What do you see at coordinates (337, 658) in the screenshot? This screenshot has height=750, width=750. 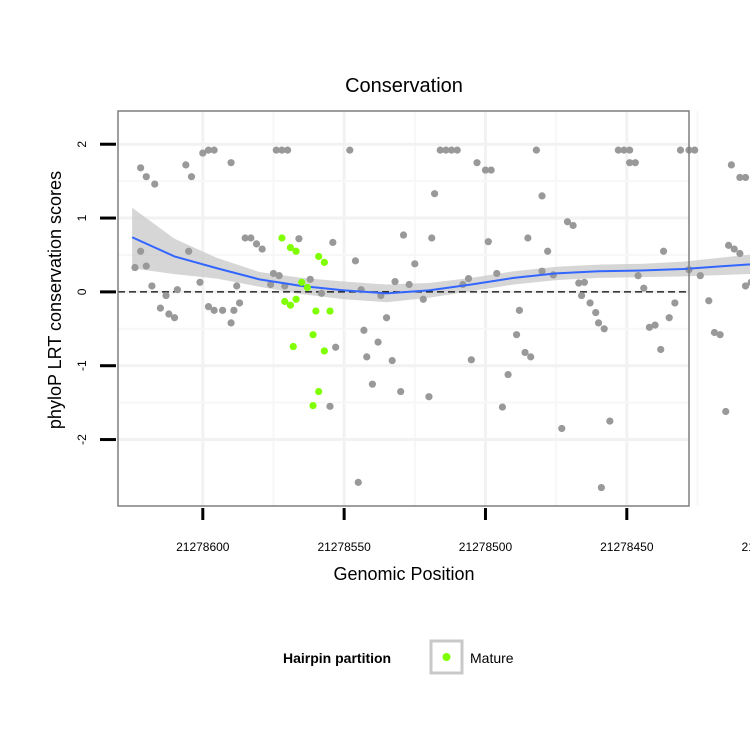 I see `legend-title: Hairpin partition` at bounding box center [337, 658].